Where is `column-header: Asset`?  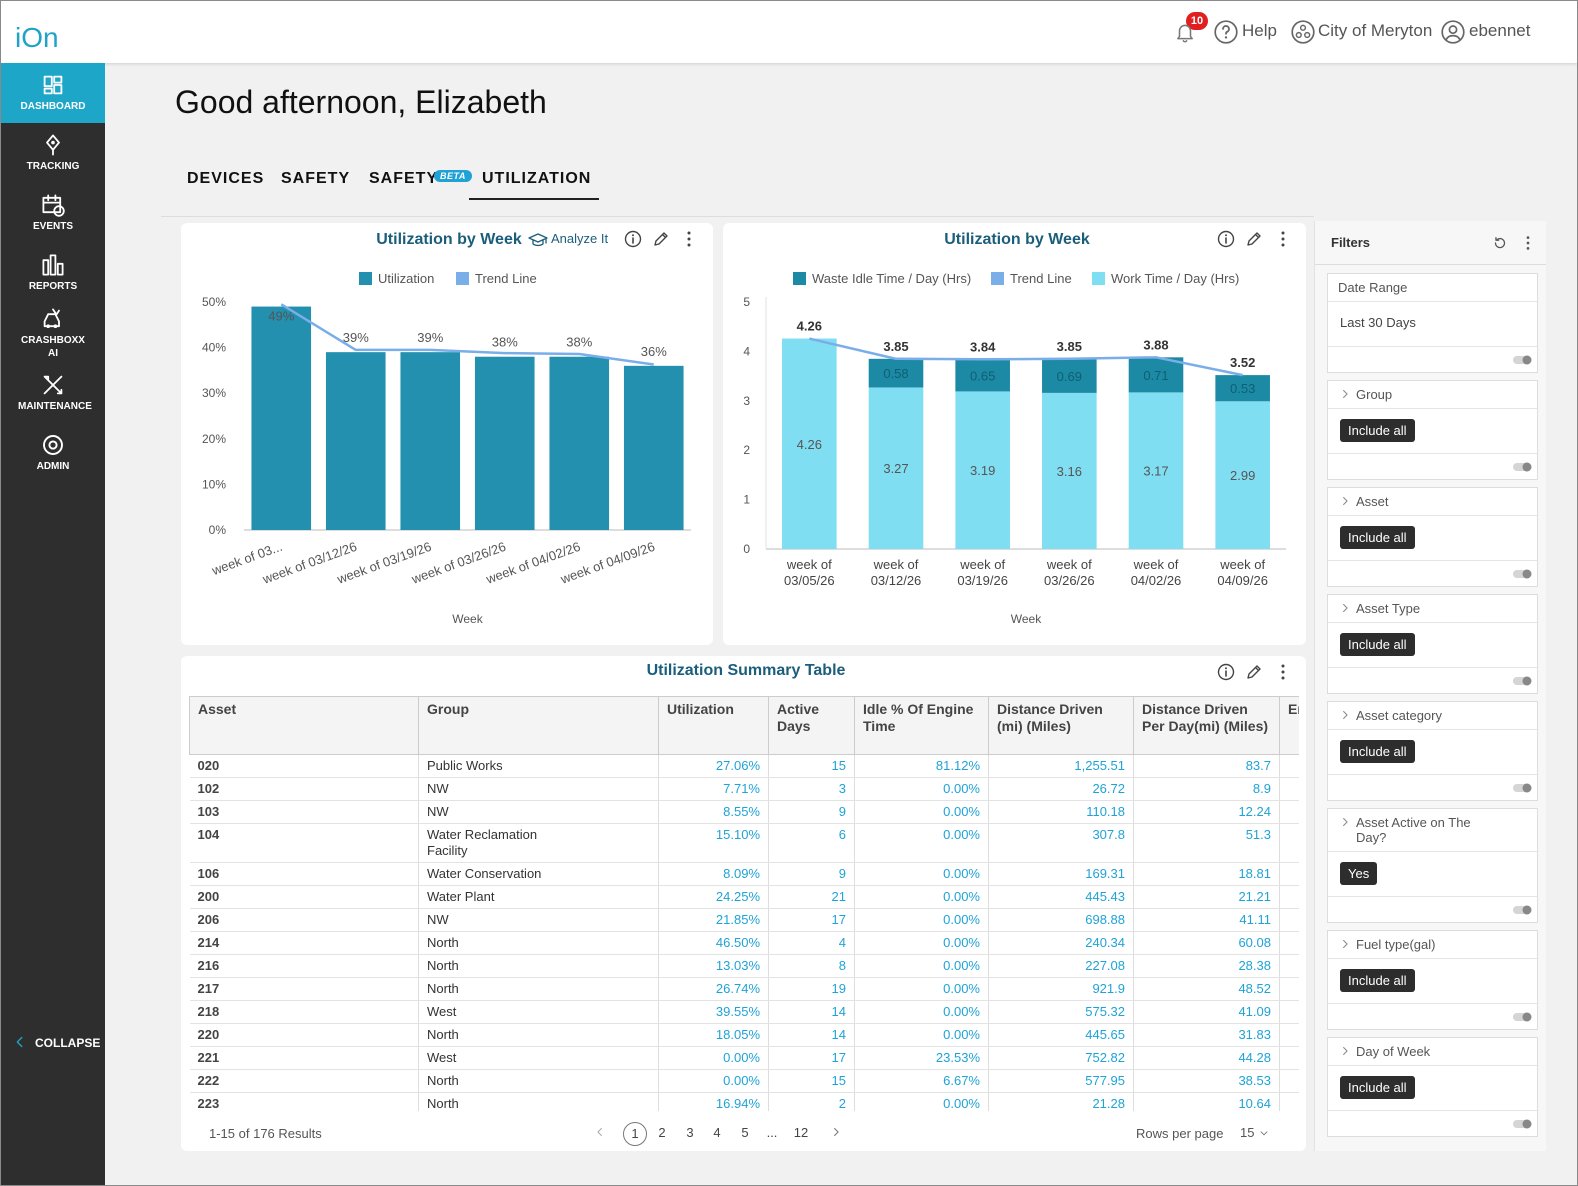 column-header: Asset is located at coordinates (304, 725).